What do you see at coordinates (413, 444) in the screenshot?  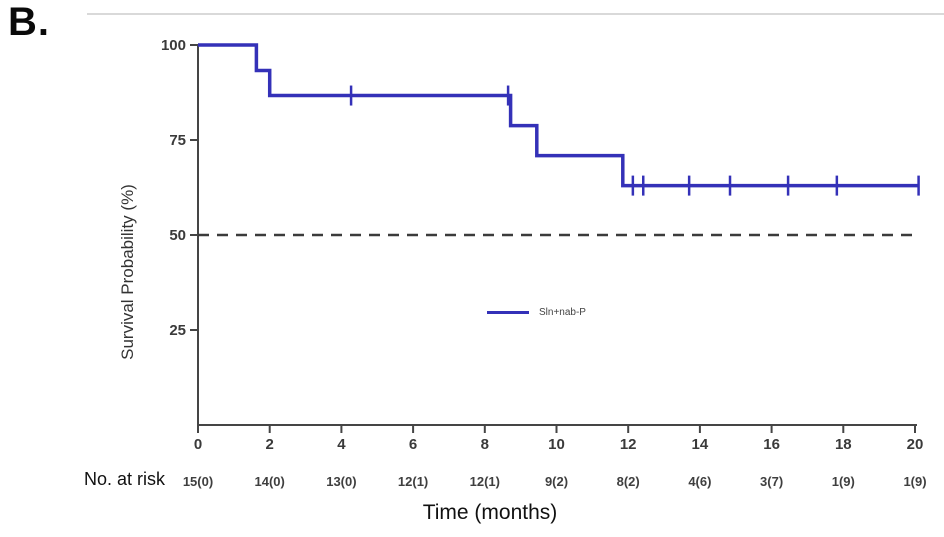 I see `x-tick-label: 6` at bounding box center [413, 444].